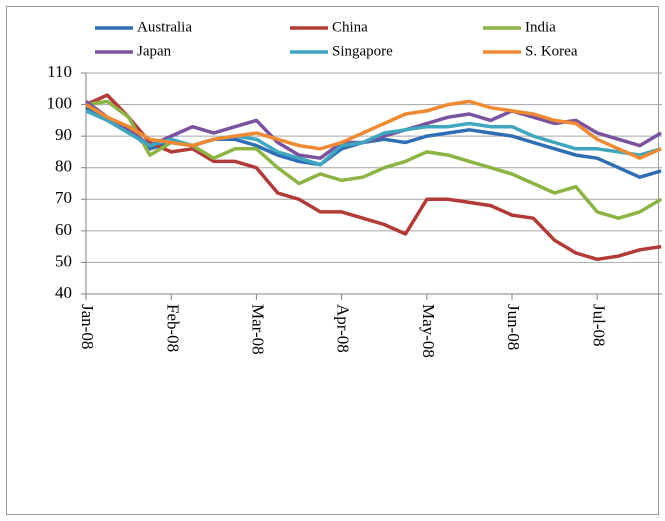 This screenshot has height=521, width=665. I want to click on x-tick-label: Apr-08, so click(343, 328).